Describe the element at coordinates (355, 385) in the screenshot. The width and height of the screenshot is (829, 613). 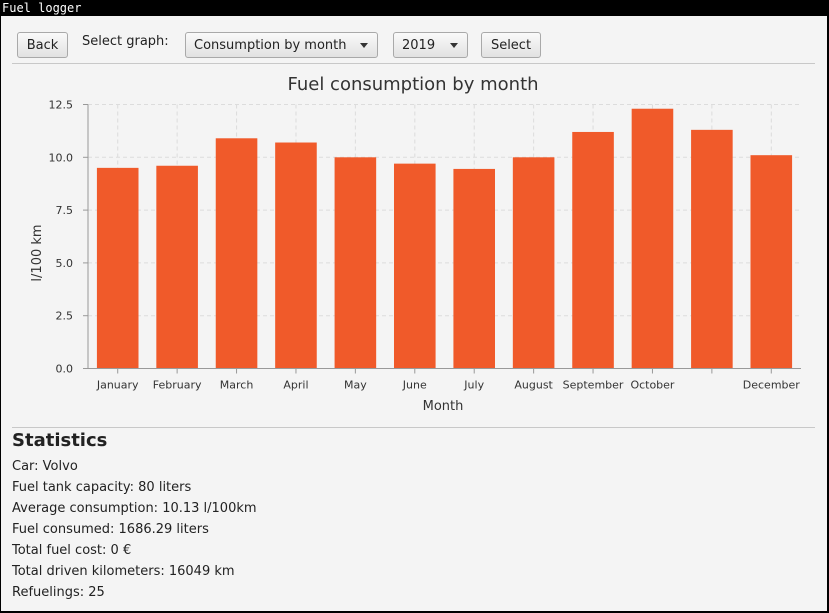
I see `x-tick-label: May` at that location.